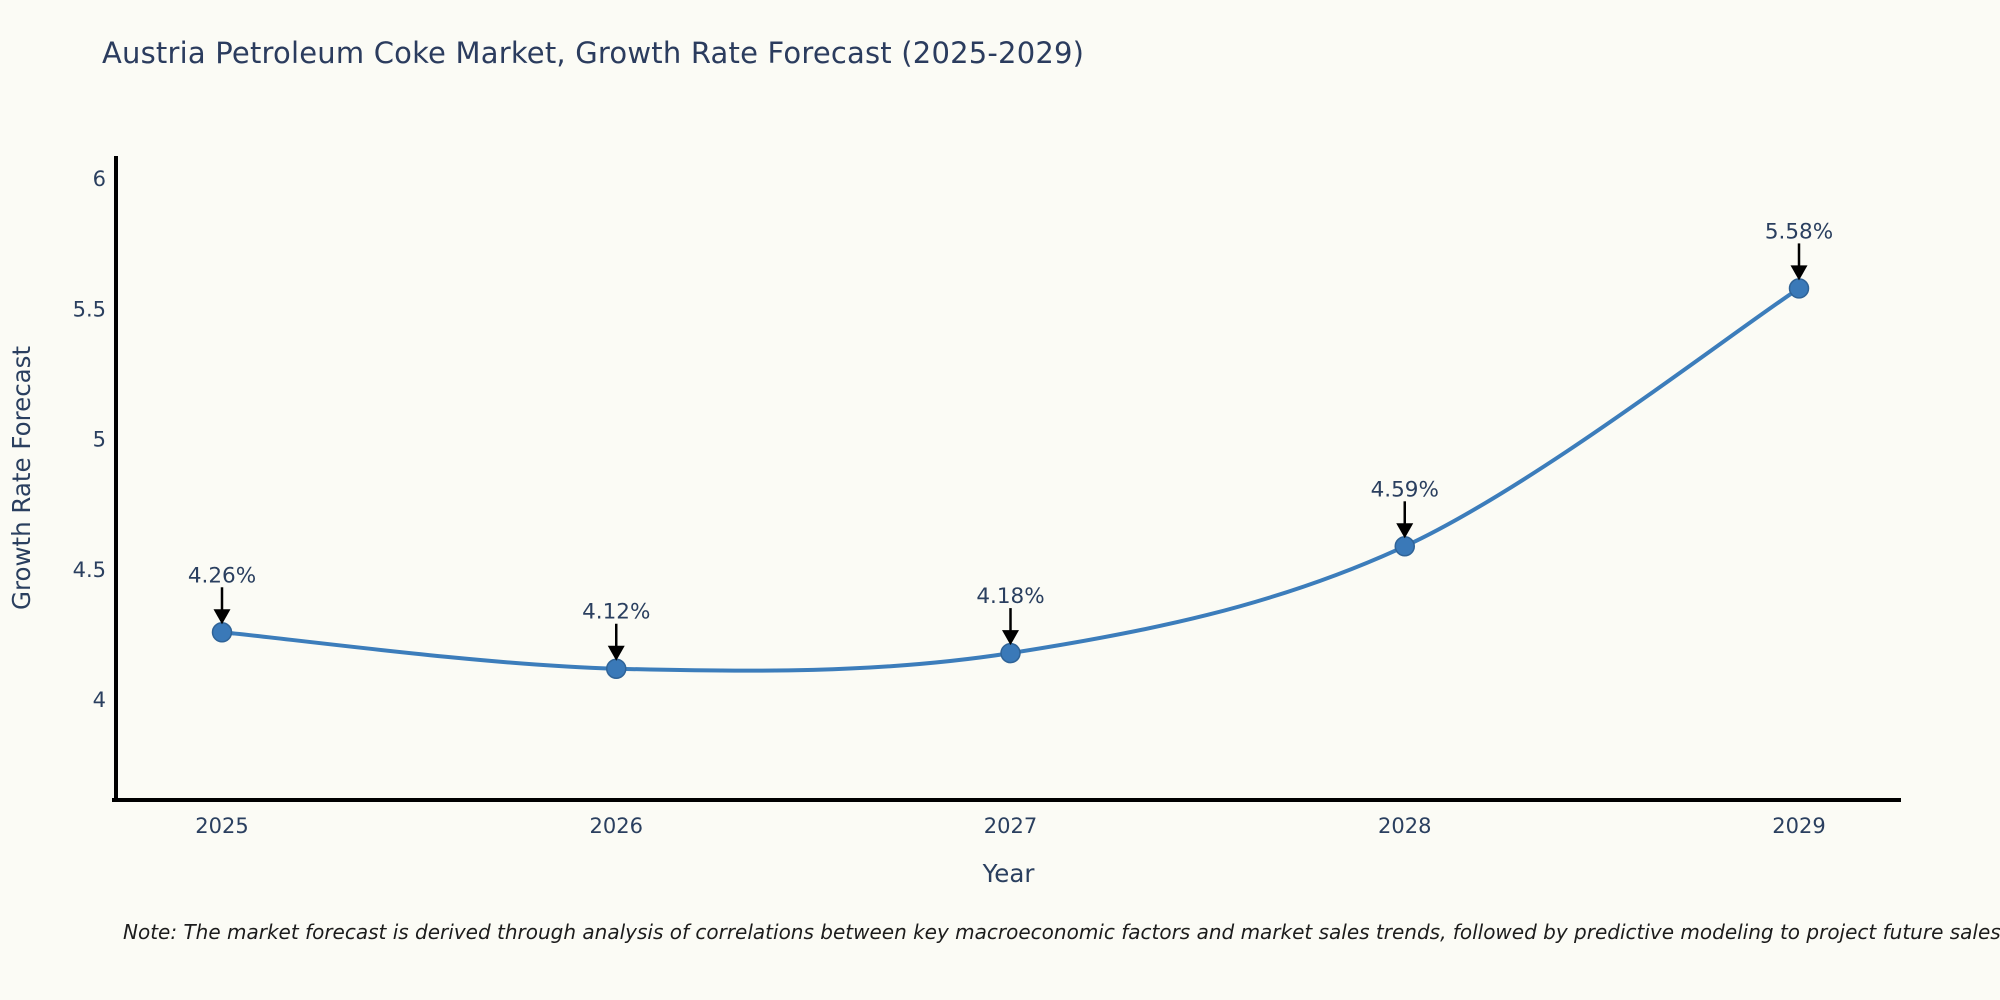 The height and width of the screenshot is (1000, 2000). Describe the element at coordinates (1405, 489) in the screenshot. I see `annotation-label: 4.59%` at that location.